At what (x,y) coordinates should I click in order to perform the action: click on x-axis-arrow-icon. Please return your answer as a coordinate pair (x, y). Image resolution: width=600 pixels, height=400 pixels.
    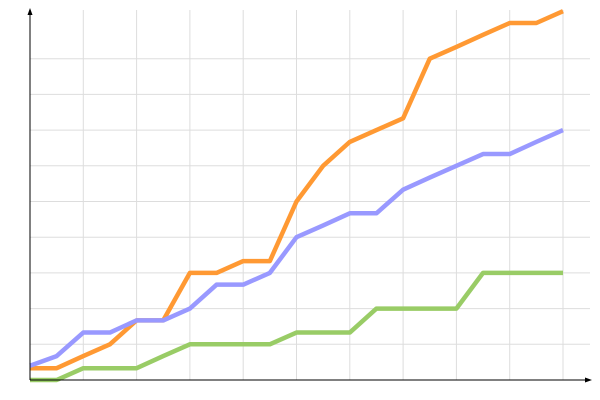
    Looking at the image, I should click on (588, 380).